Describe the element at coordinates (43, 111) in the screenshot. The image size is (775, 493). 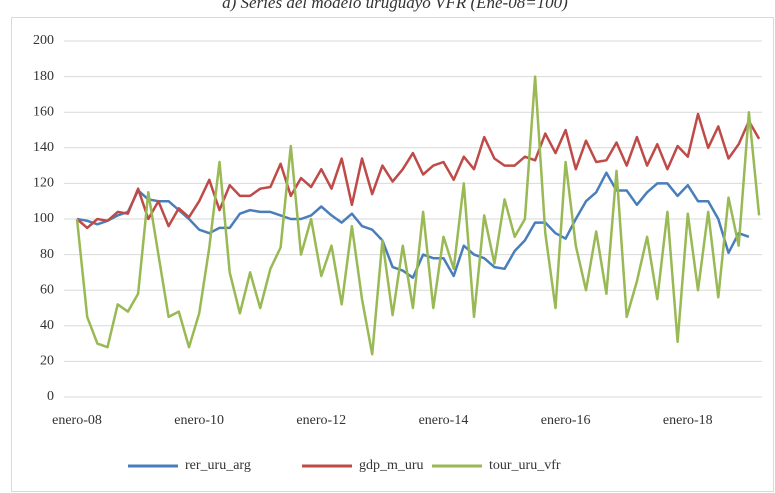
I see `y-tick-label: 160` at that location.